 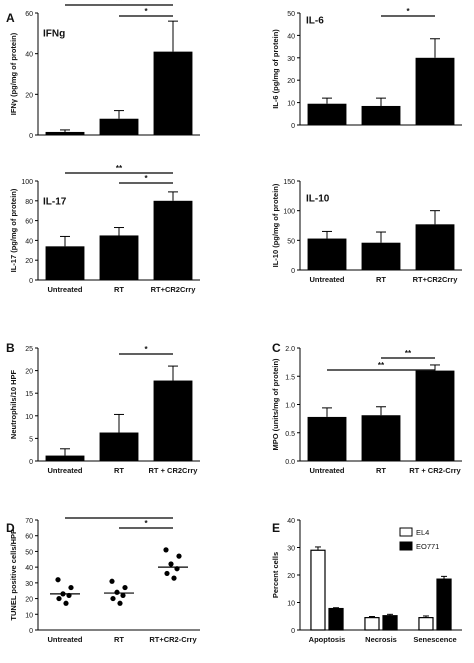 I want to click on y-axis-label: IFNγ (pg/mg of protein), so click(x=13, y=73).